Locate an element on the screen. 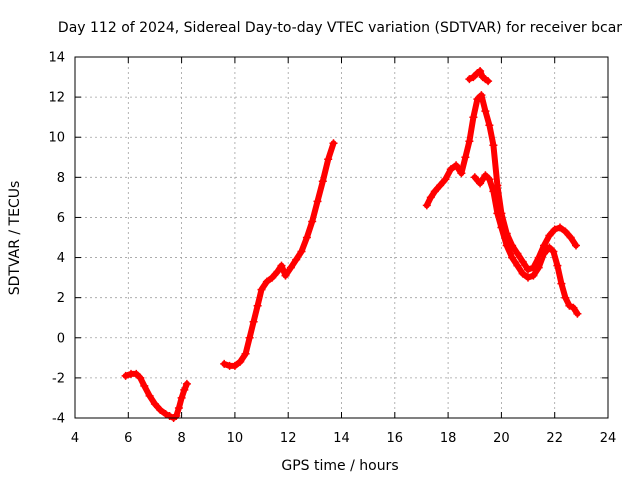 Image resolution: width=640 pixels, height=480 pixels. x-tick-label: 20 is located at coordinates (501, 438).